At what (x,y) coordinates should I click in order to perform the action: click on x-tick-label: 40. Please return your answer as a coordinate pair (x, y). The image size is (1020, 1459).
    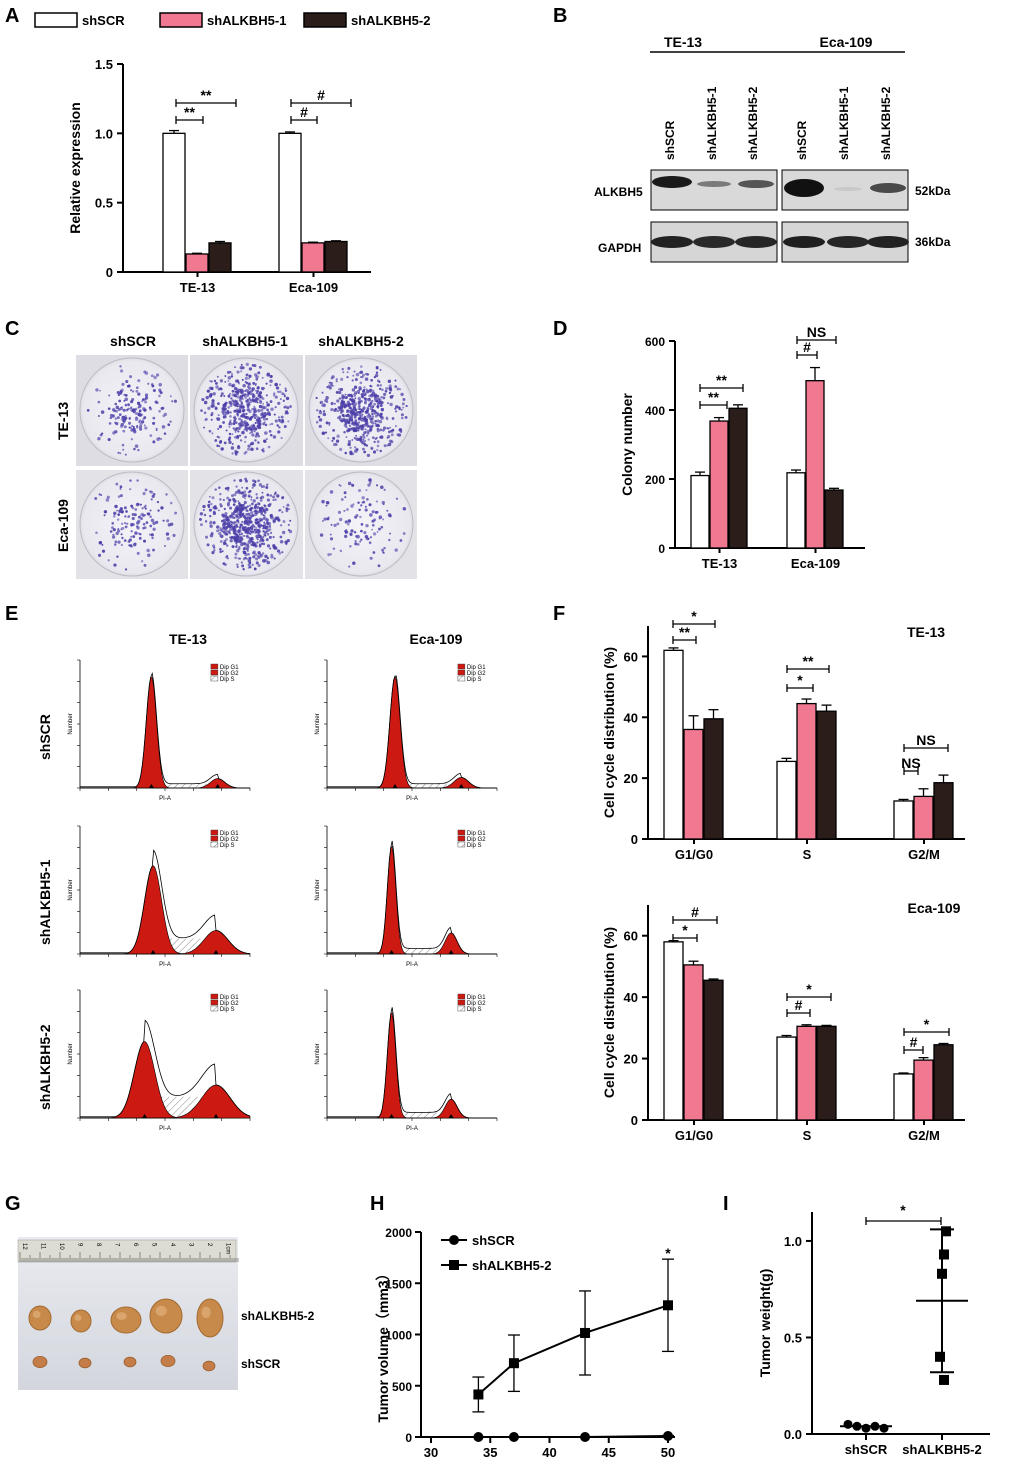
    Looking at the image, I should click on (549, 1452).